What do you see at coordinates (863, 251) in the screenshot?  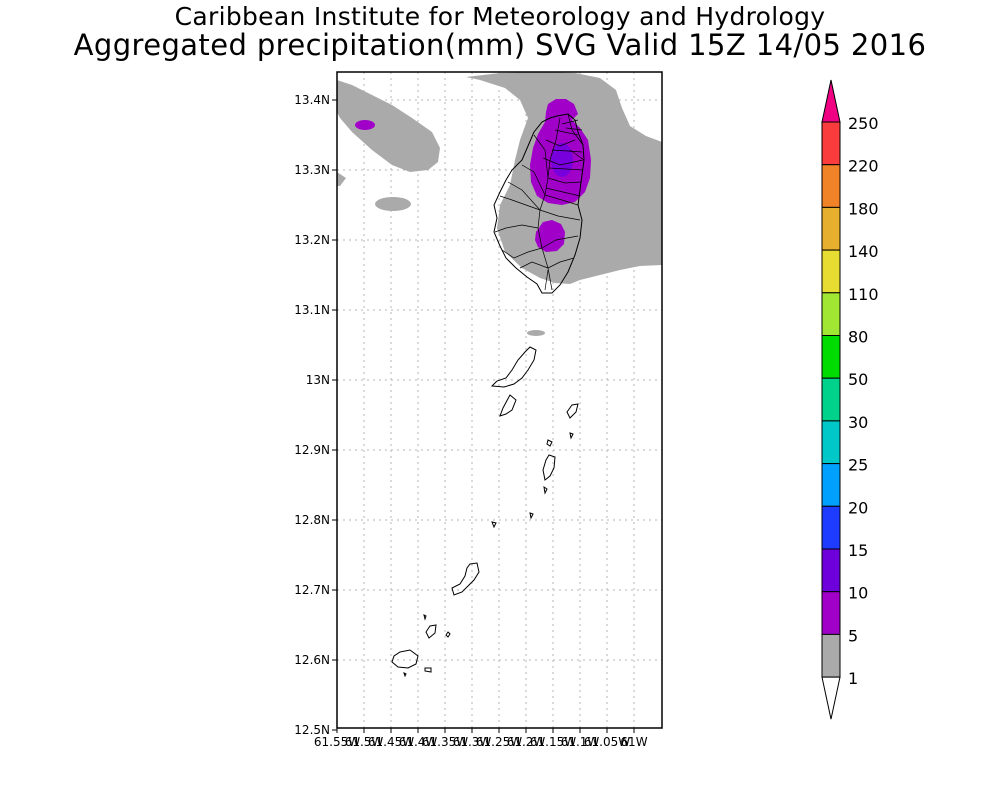 I see `colorbar-label: 140` at bounding box center [863, 251].